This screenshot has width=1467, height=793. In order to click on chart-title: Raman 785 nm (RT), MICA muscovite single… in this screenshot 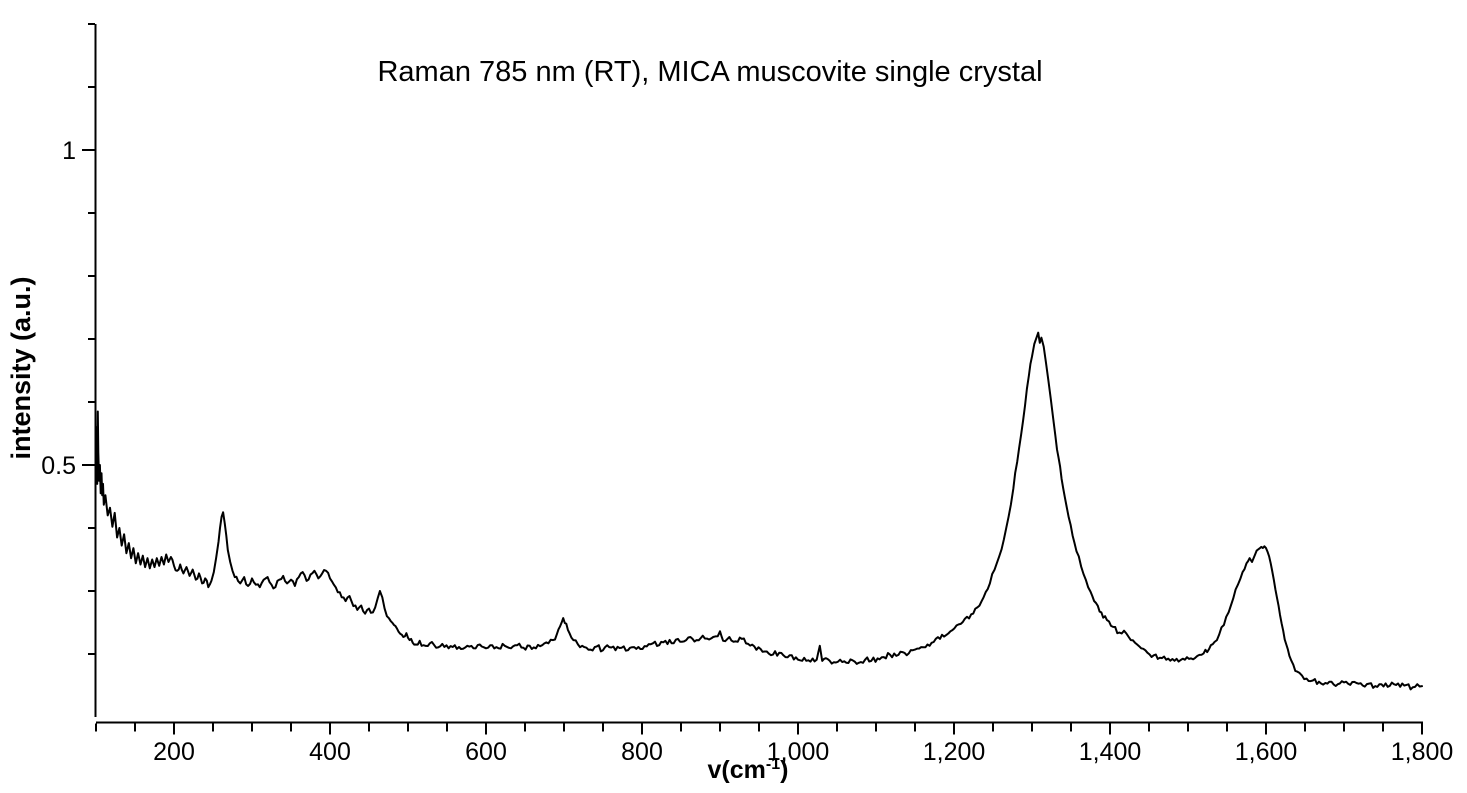, I will do `click(709, 72)`.